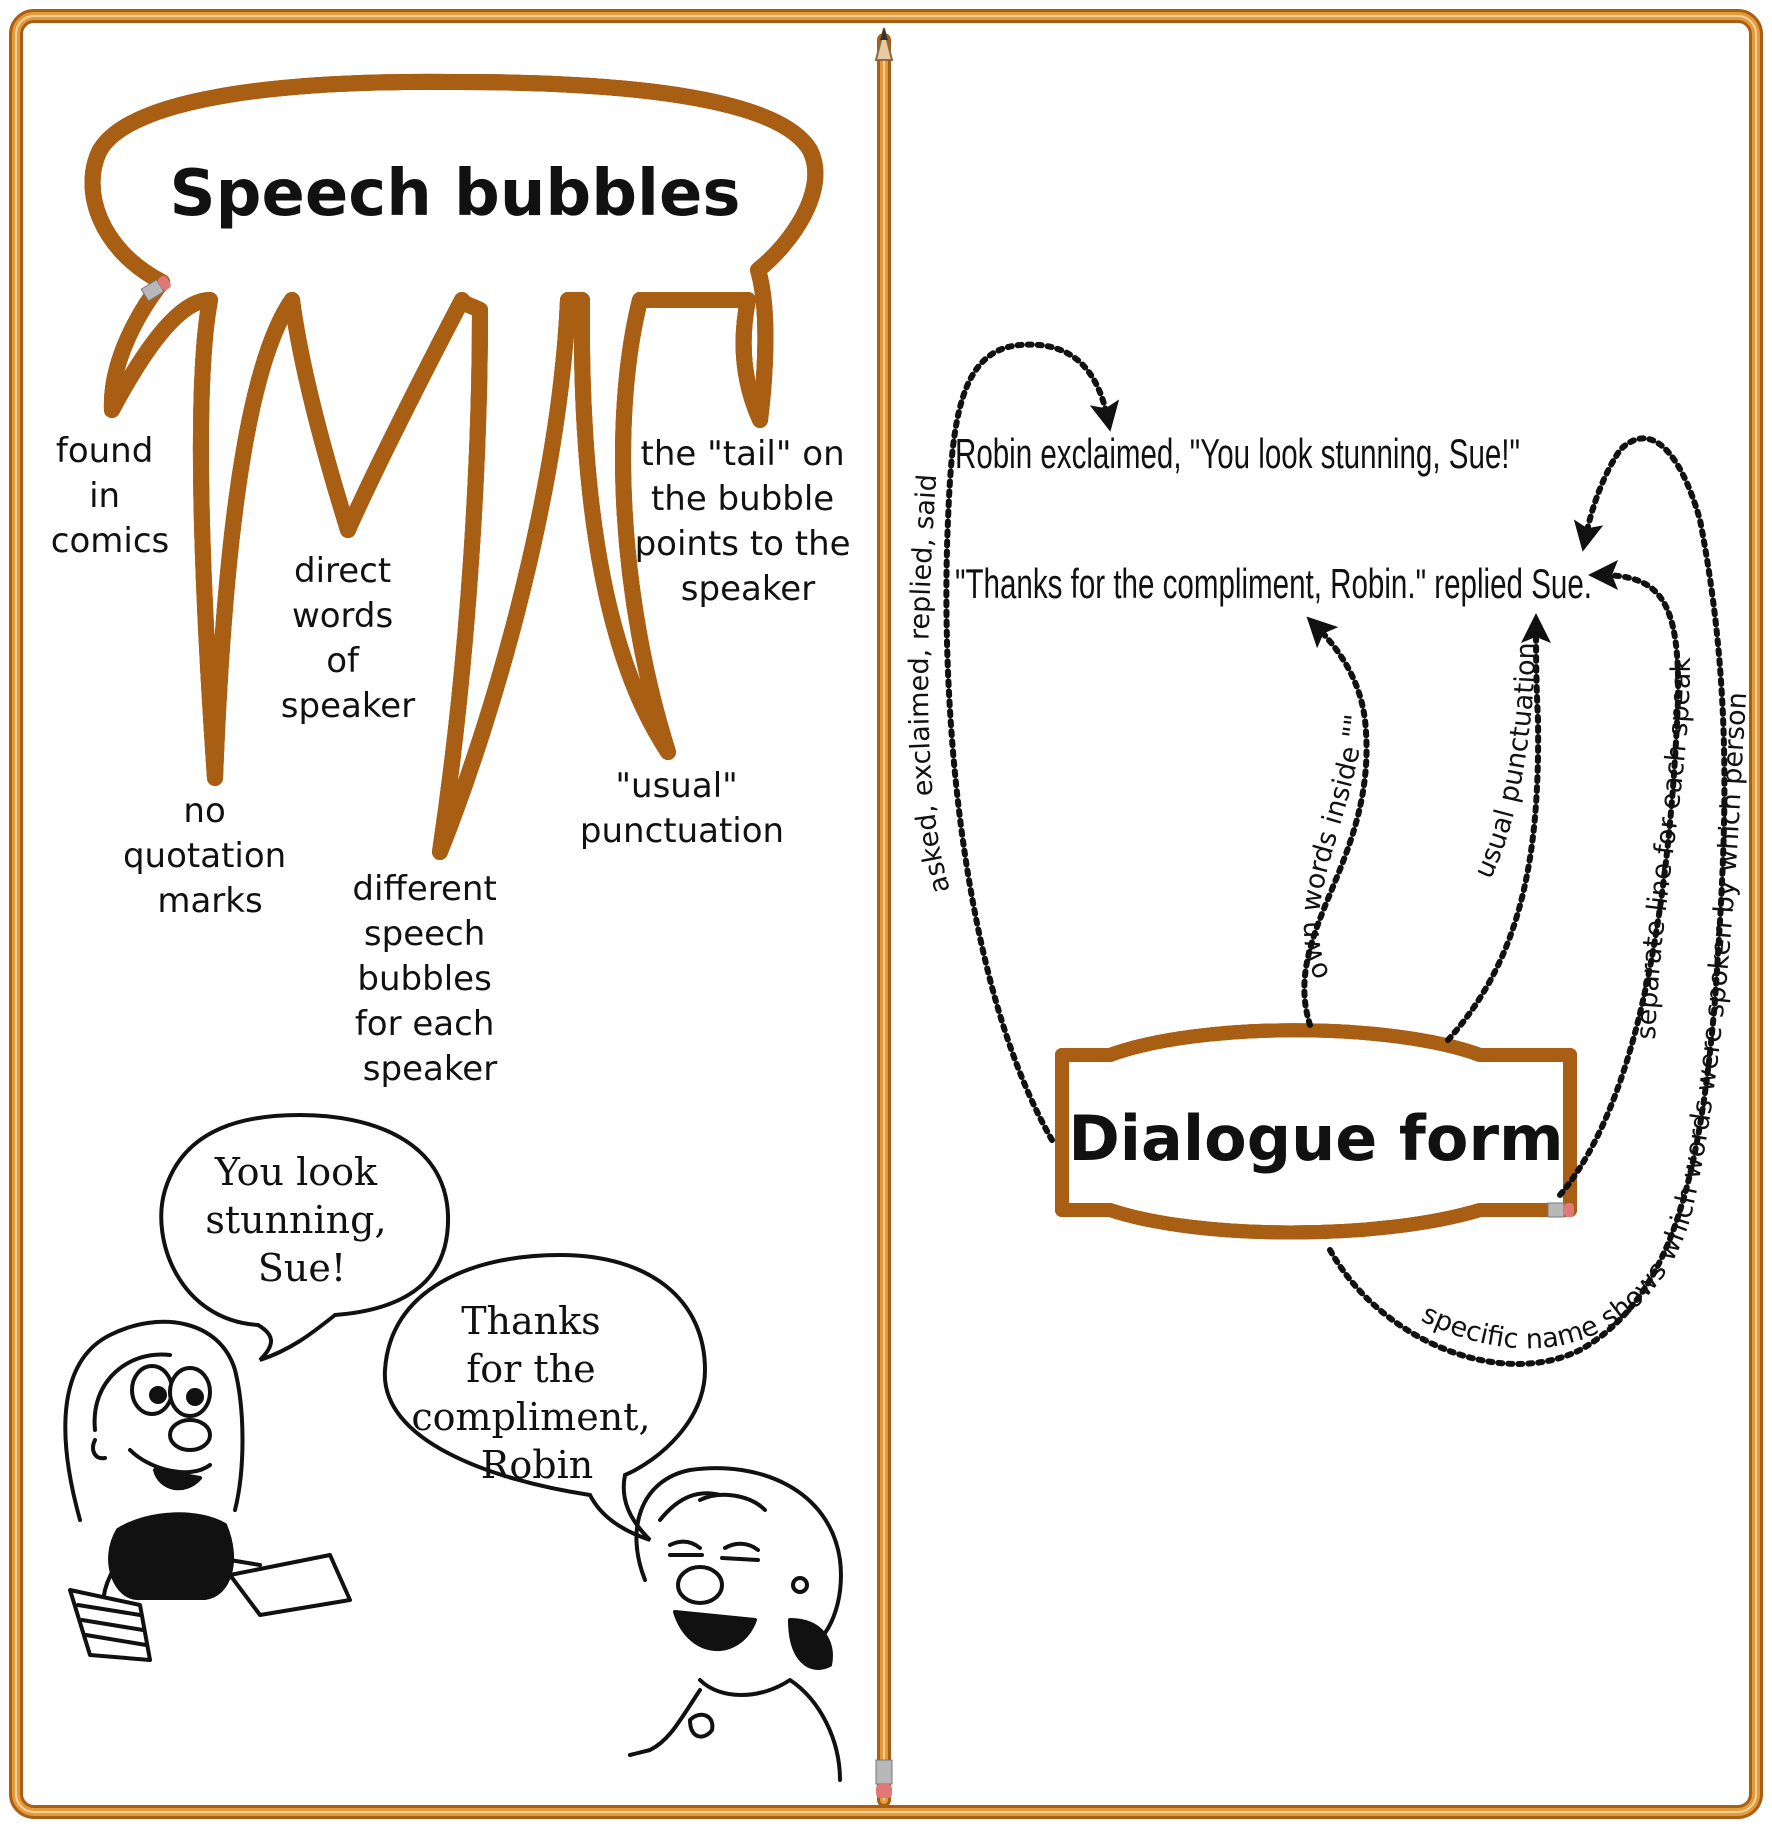 The image size is (1772, 1828). Describe the element at coordinates (1315, 1138) in the screenshot. I see `dialogue-form-title: Dialogue form` at that location.